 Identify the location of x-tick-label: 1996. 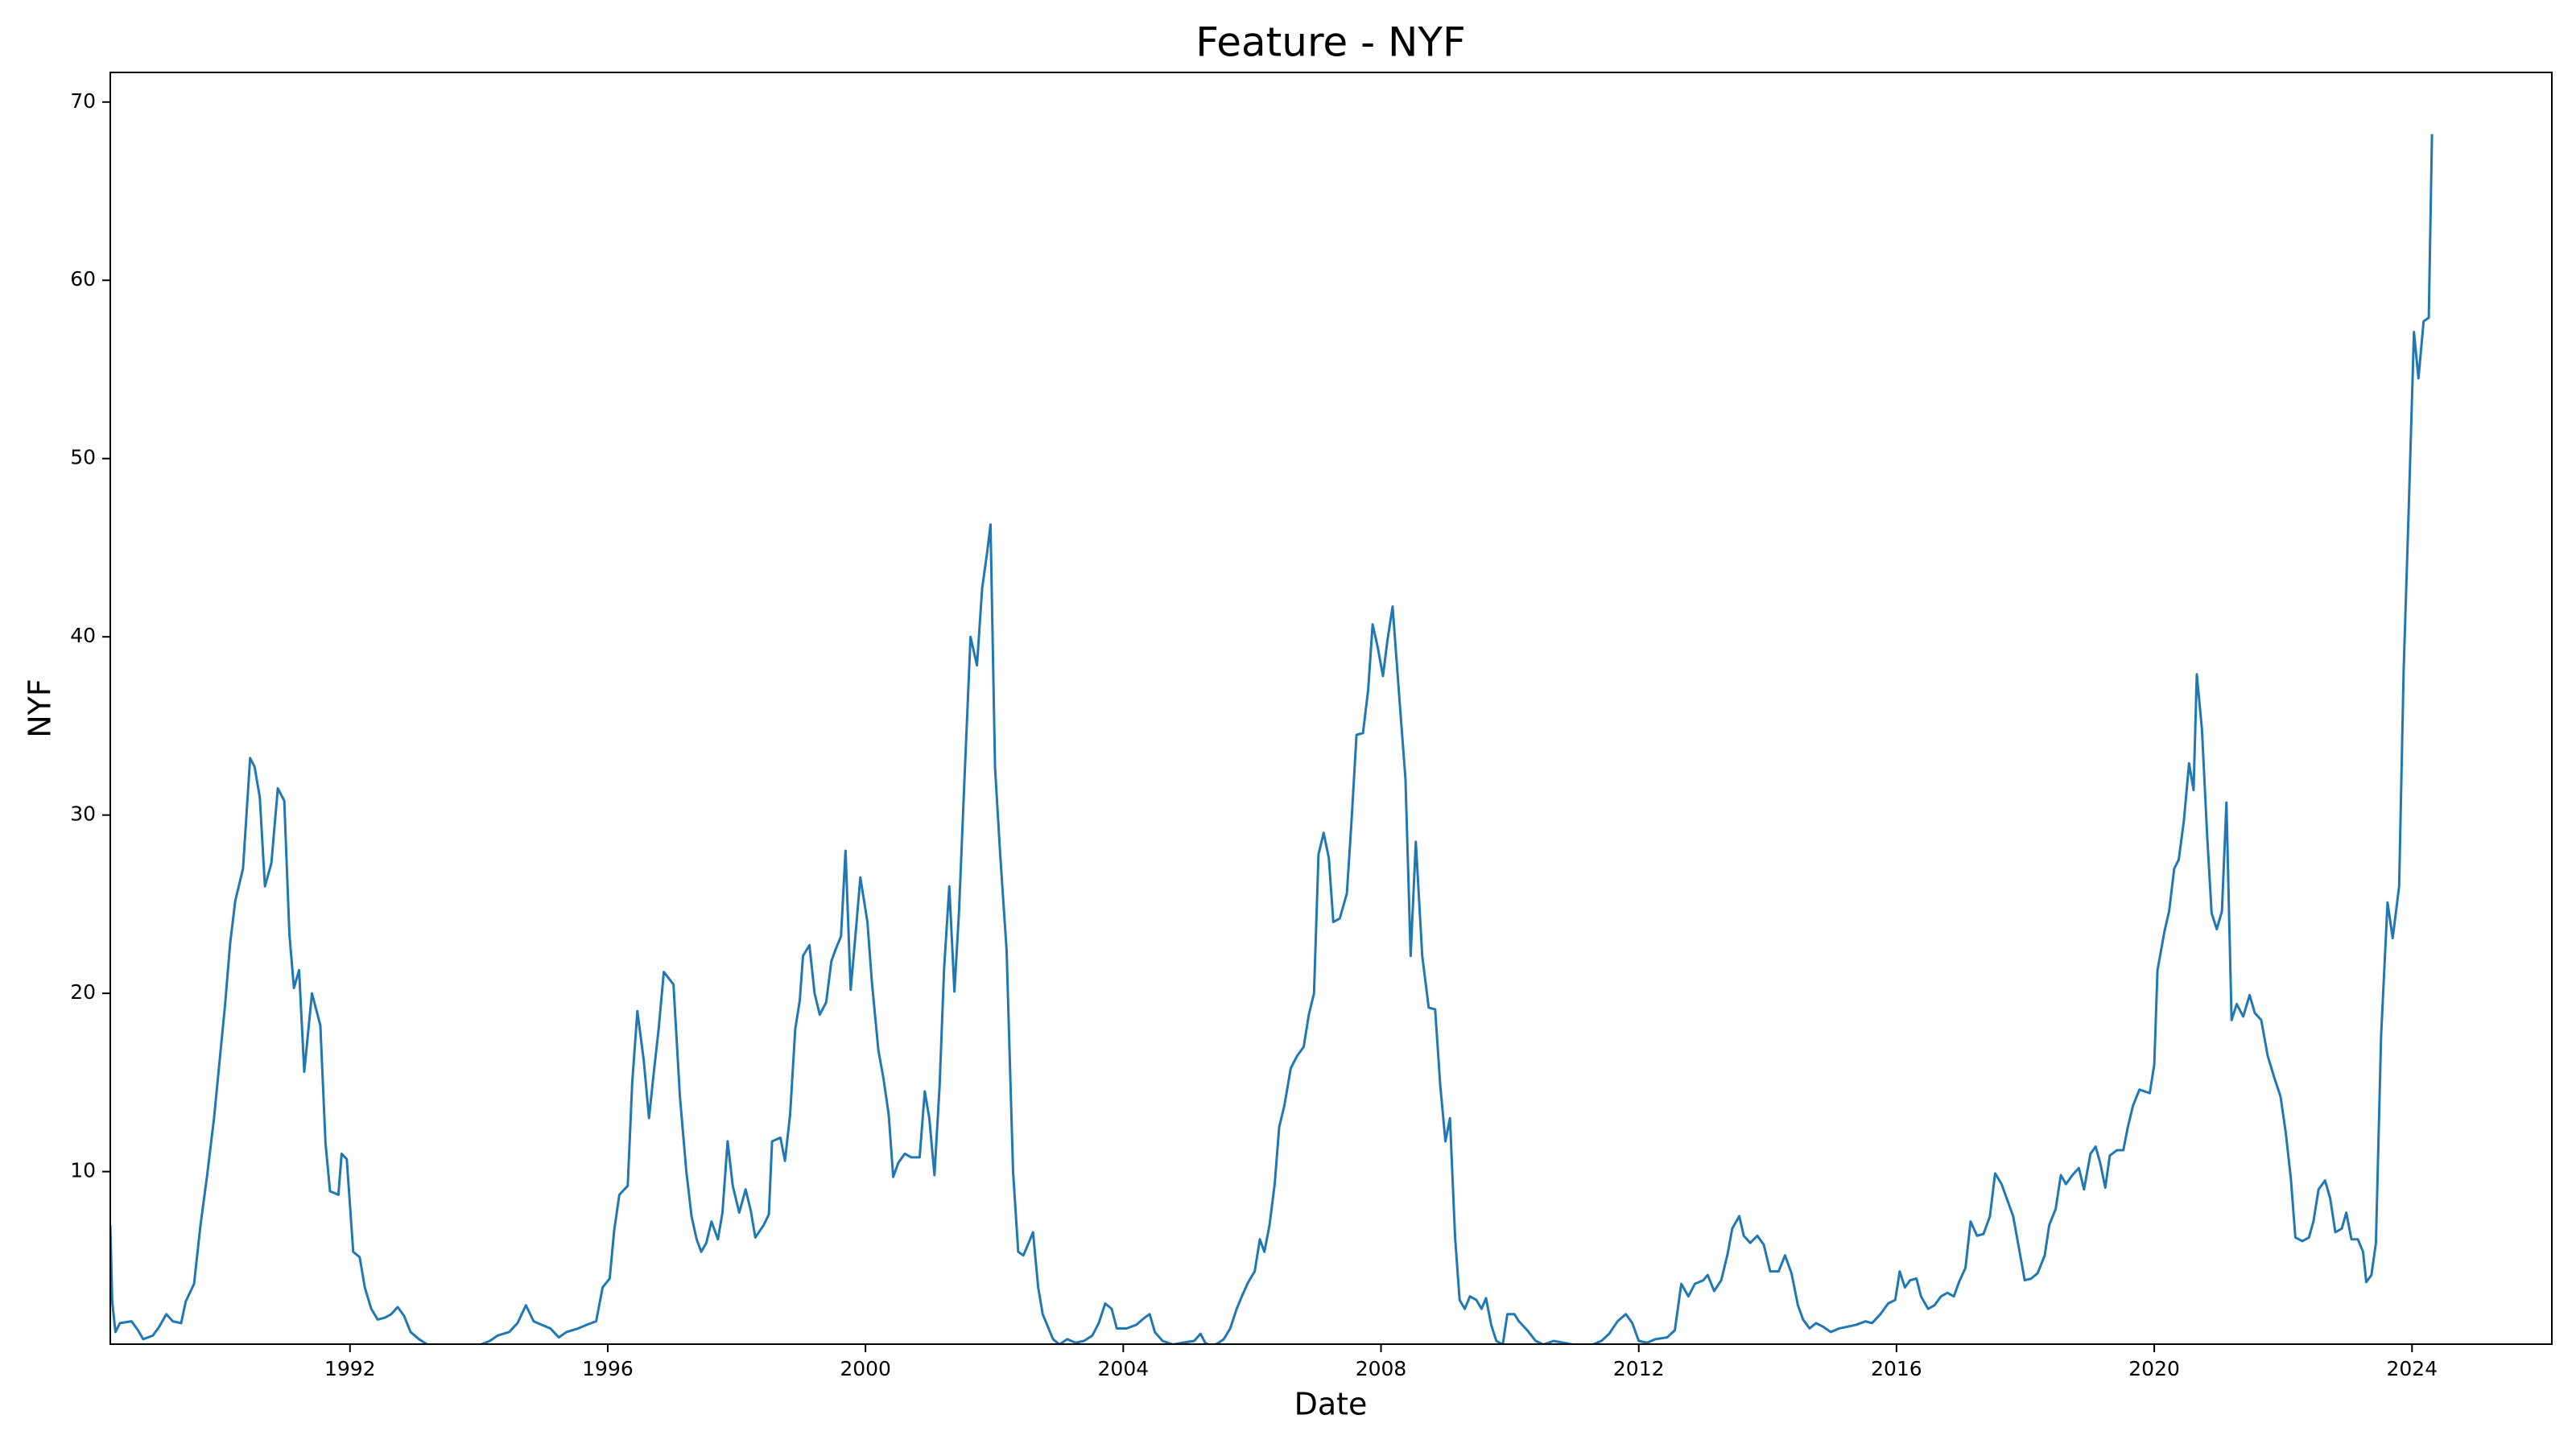
(608, 1368).